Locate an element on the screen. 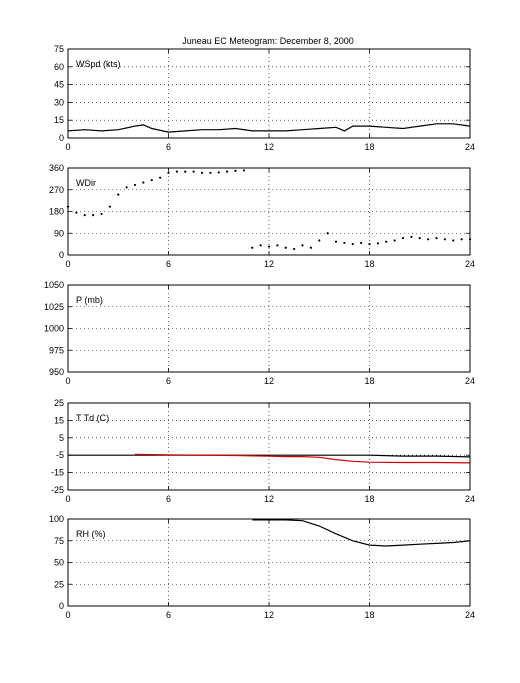 The width and height of the screenshot is (520, 683). wind-speed-panel: 0 6 12 18 24 0 15 30 45 60 75 WSpd (kts) is located at coordinates (264, 98).